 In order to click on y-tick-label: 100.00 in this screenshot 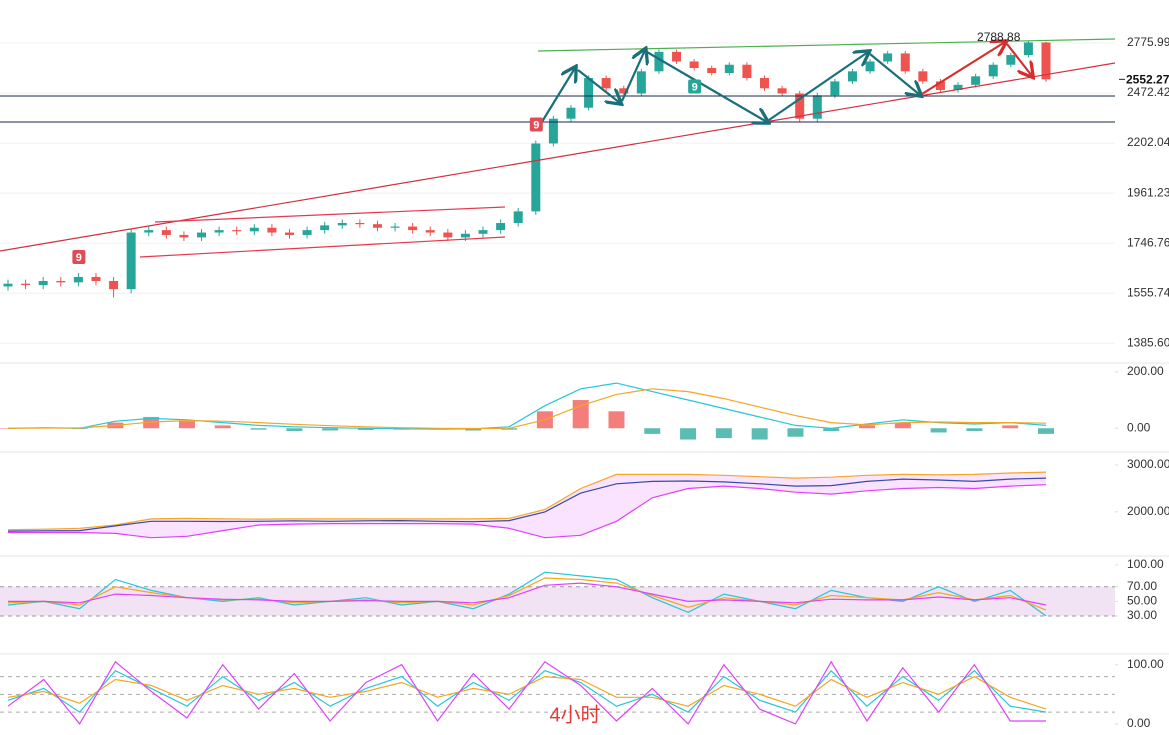, I will do `click(1145, 564)`.